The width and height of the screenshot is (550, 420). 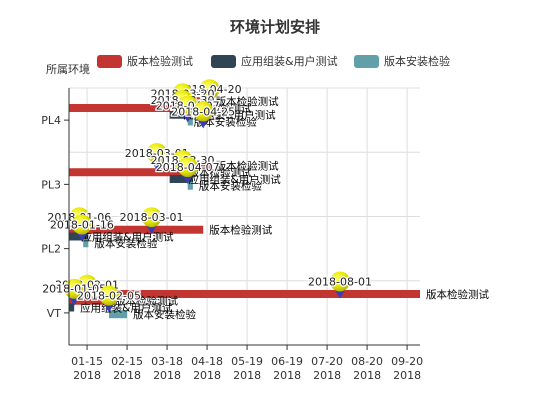 I want to click on legend-item: 应用组装&用户测试, so click(x=274, y=61).